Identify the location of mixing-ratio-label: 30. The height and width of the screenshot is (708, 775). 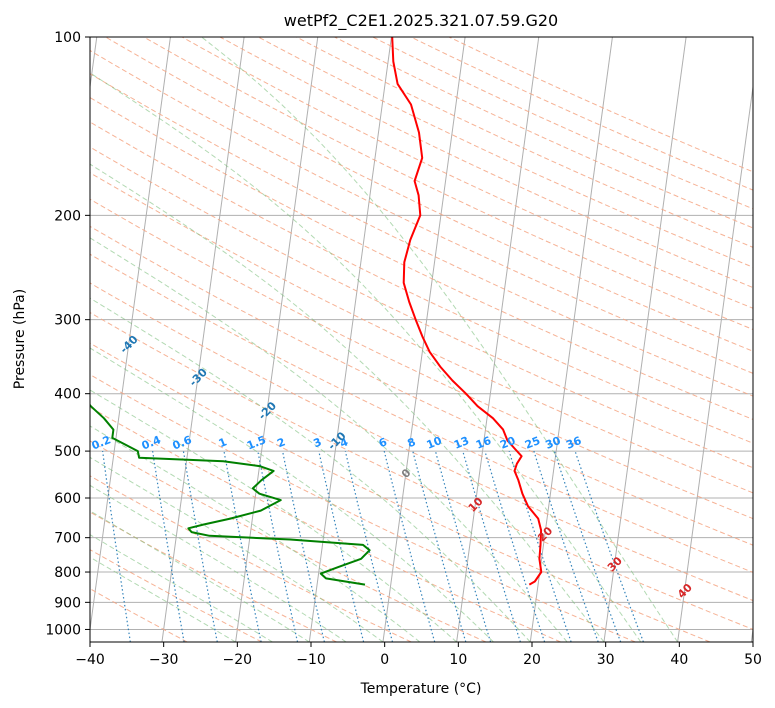
(553, 443).